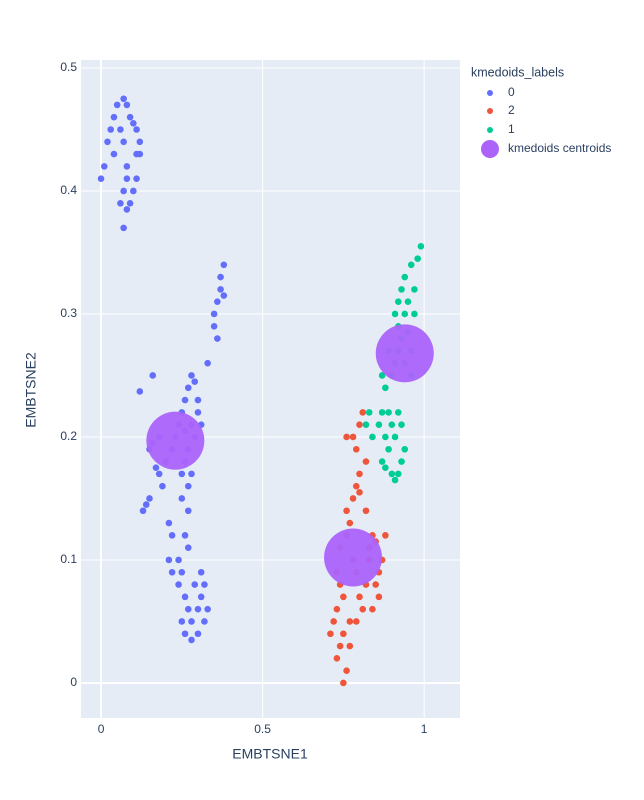 The height and width of the screenshot is (800, 644). What do you see at coordinates (501, 129) in the screenshot?
I see `legend-item: 1` at bounding box center [501, 129].